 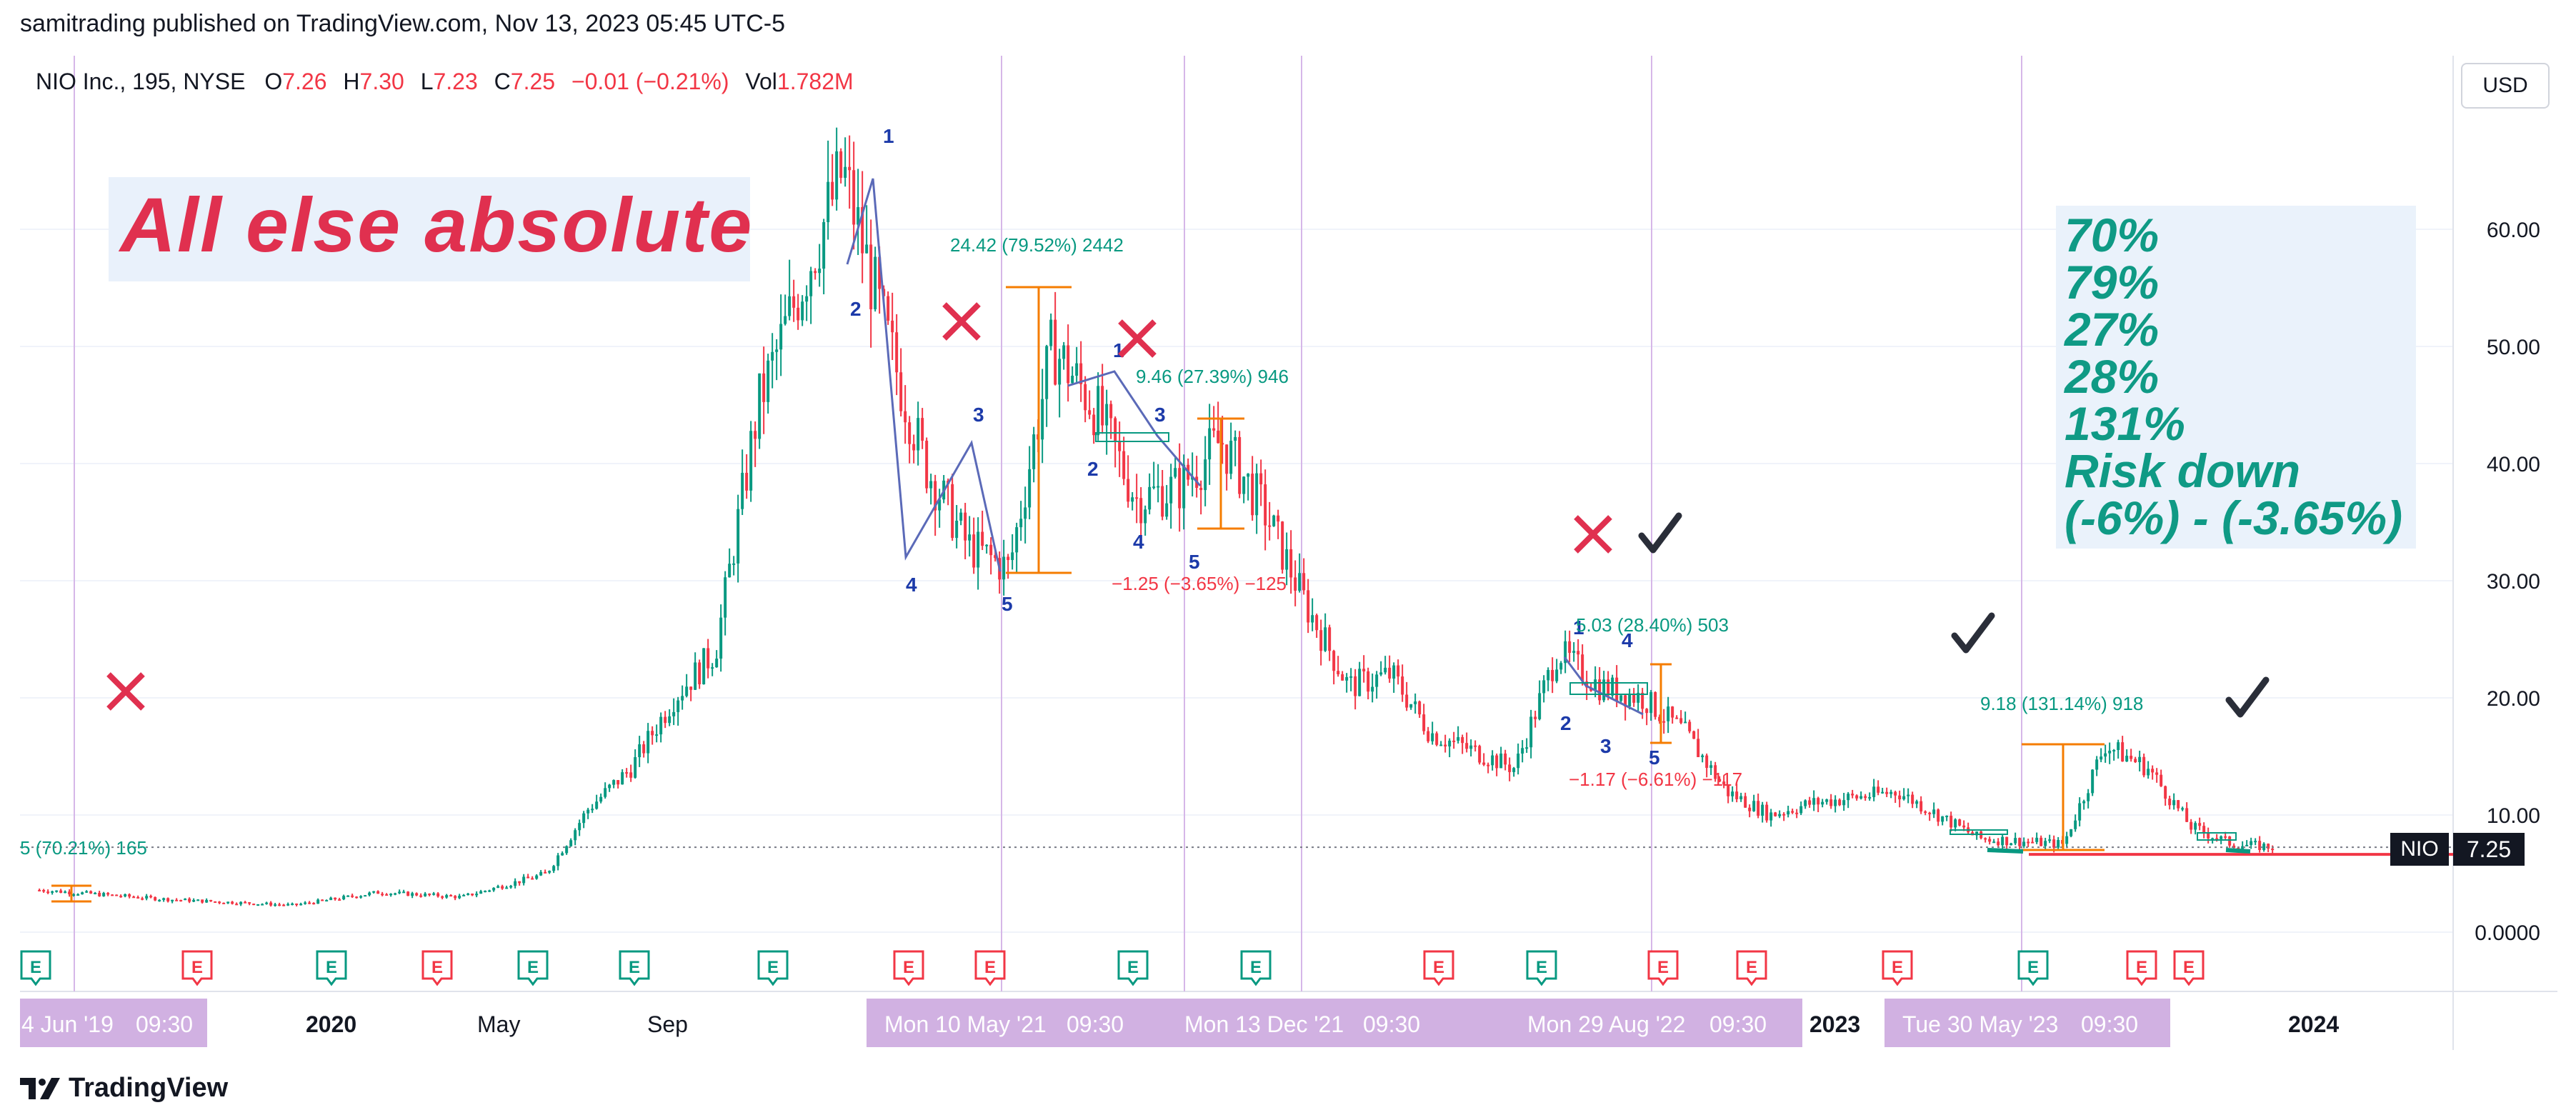 I want to click on elliott-wave-b, so click(x=1135, y=428).